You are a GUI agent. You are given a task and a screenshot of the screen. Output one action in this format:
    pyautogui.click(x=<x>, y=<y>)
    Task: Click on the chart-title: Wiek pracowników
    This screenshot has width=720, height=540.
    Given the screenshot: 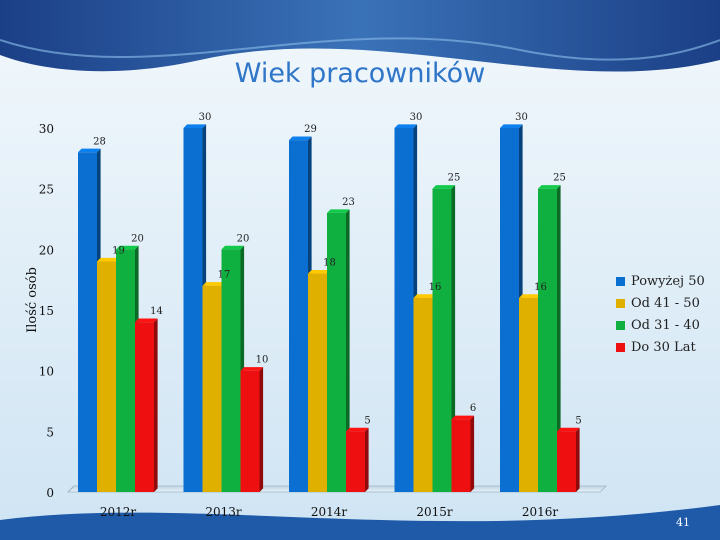 What is the action you would take?
    pyautogui.click(x=360, y=73)
    